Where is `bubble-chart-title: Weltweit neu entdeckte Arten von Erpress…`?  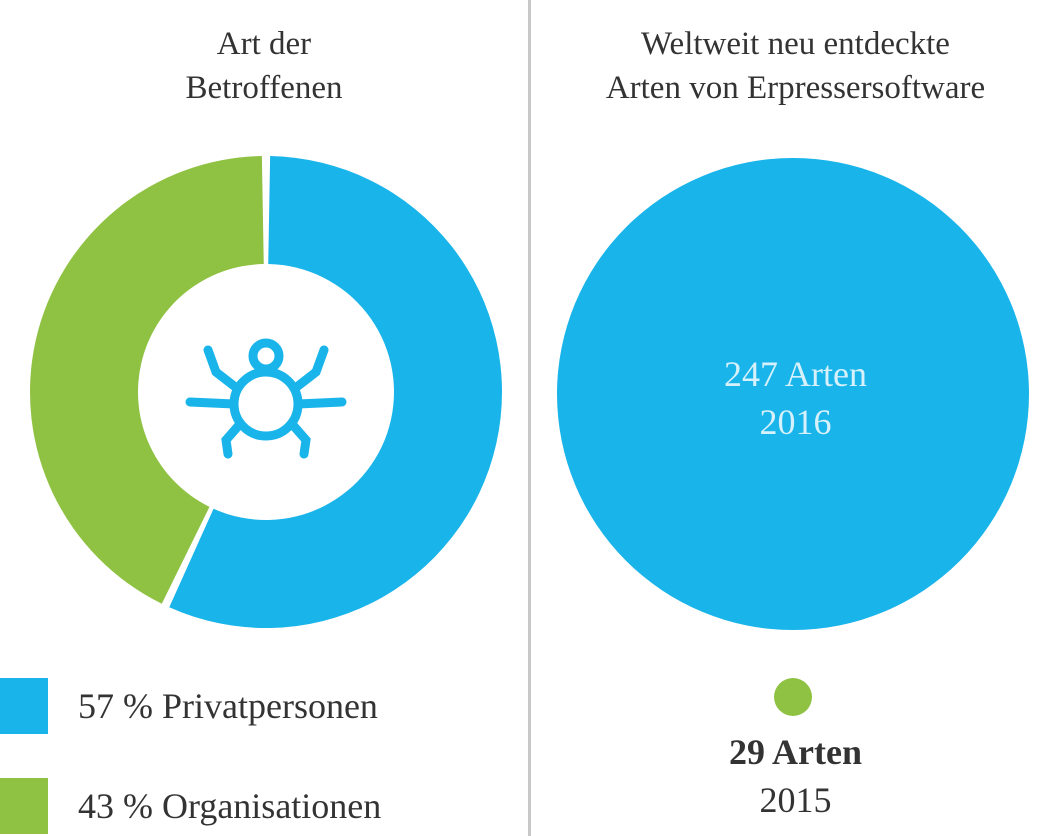
bubble-chart-title: Weltweit neu entdeckte Arten von Erpress… is located at coordinates (795, 66).